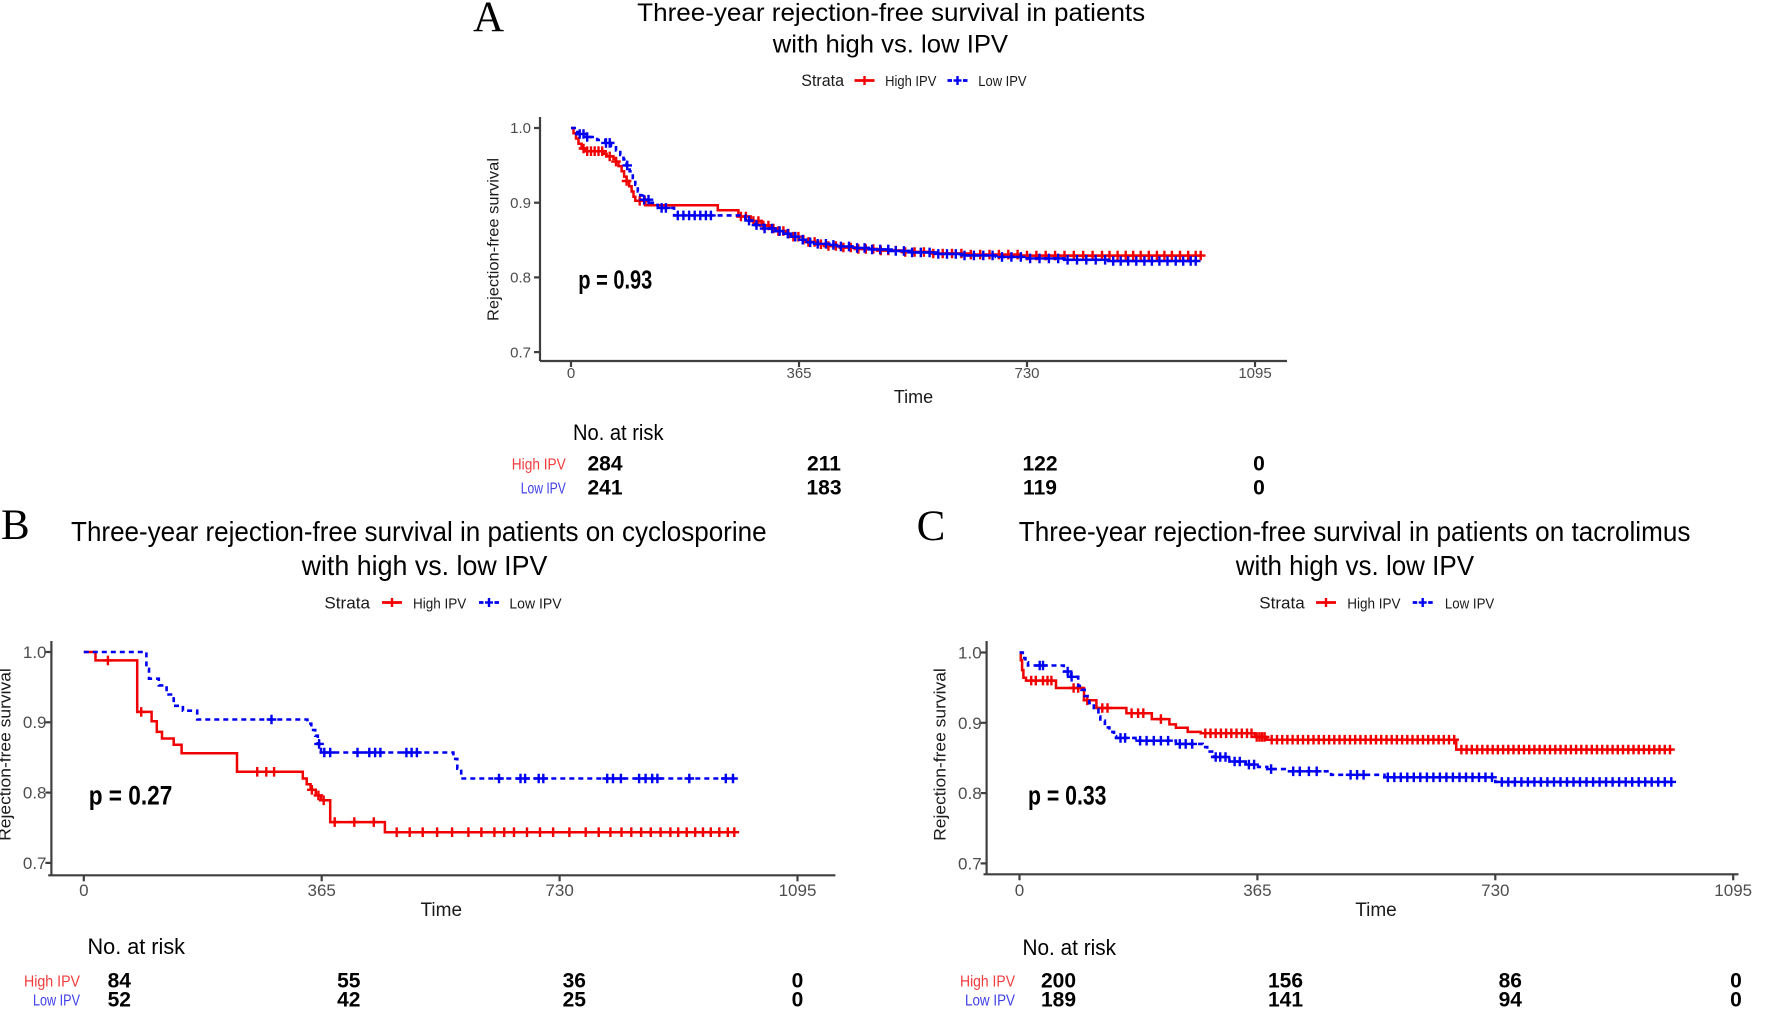 The width and height of the screenshot is (1772, 1019). What do you see at coordinates (1058, 981) in the screenshot?
I see `svg-text: 200` at bounding box center [1058, 981].